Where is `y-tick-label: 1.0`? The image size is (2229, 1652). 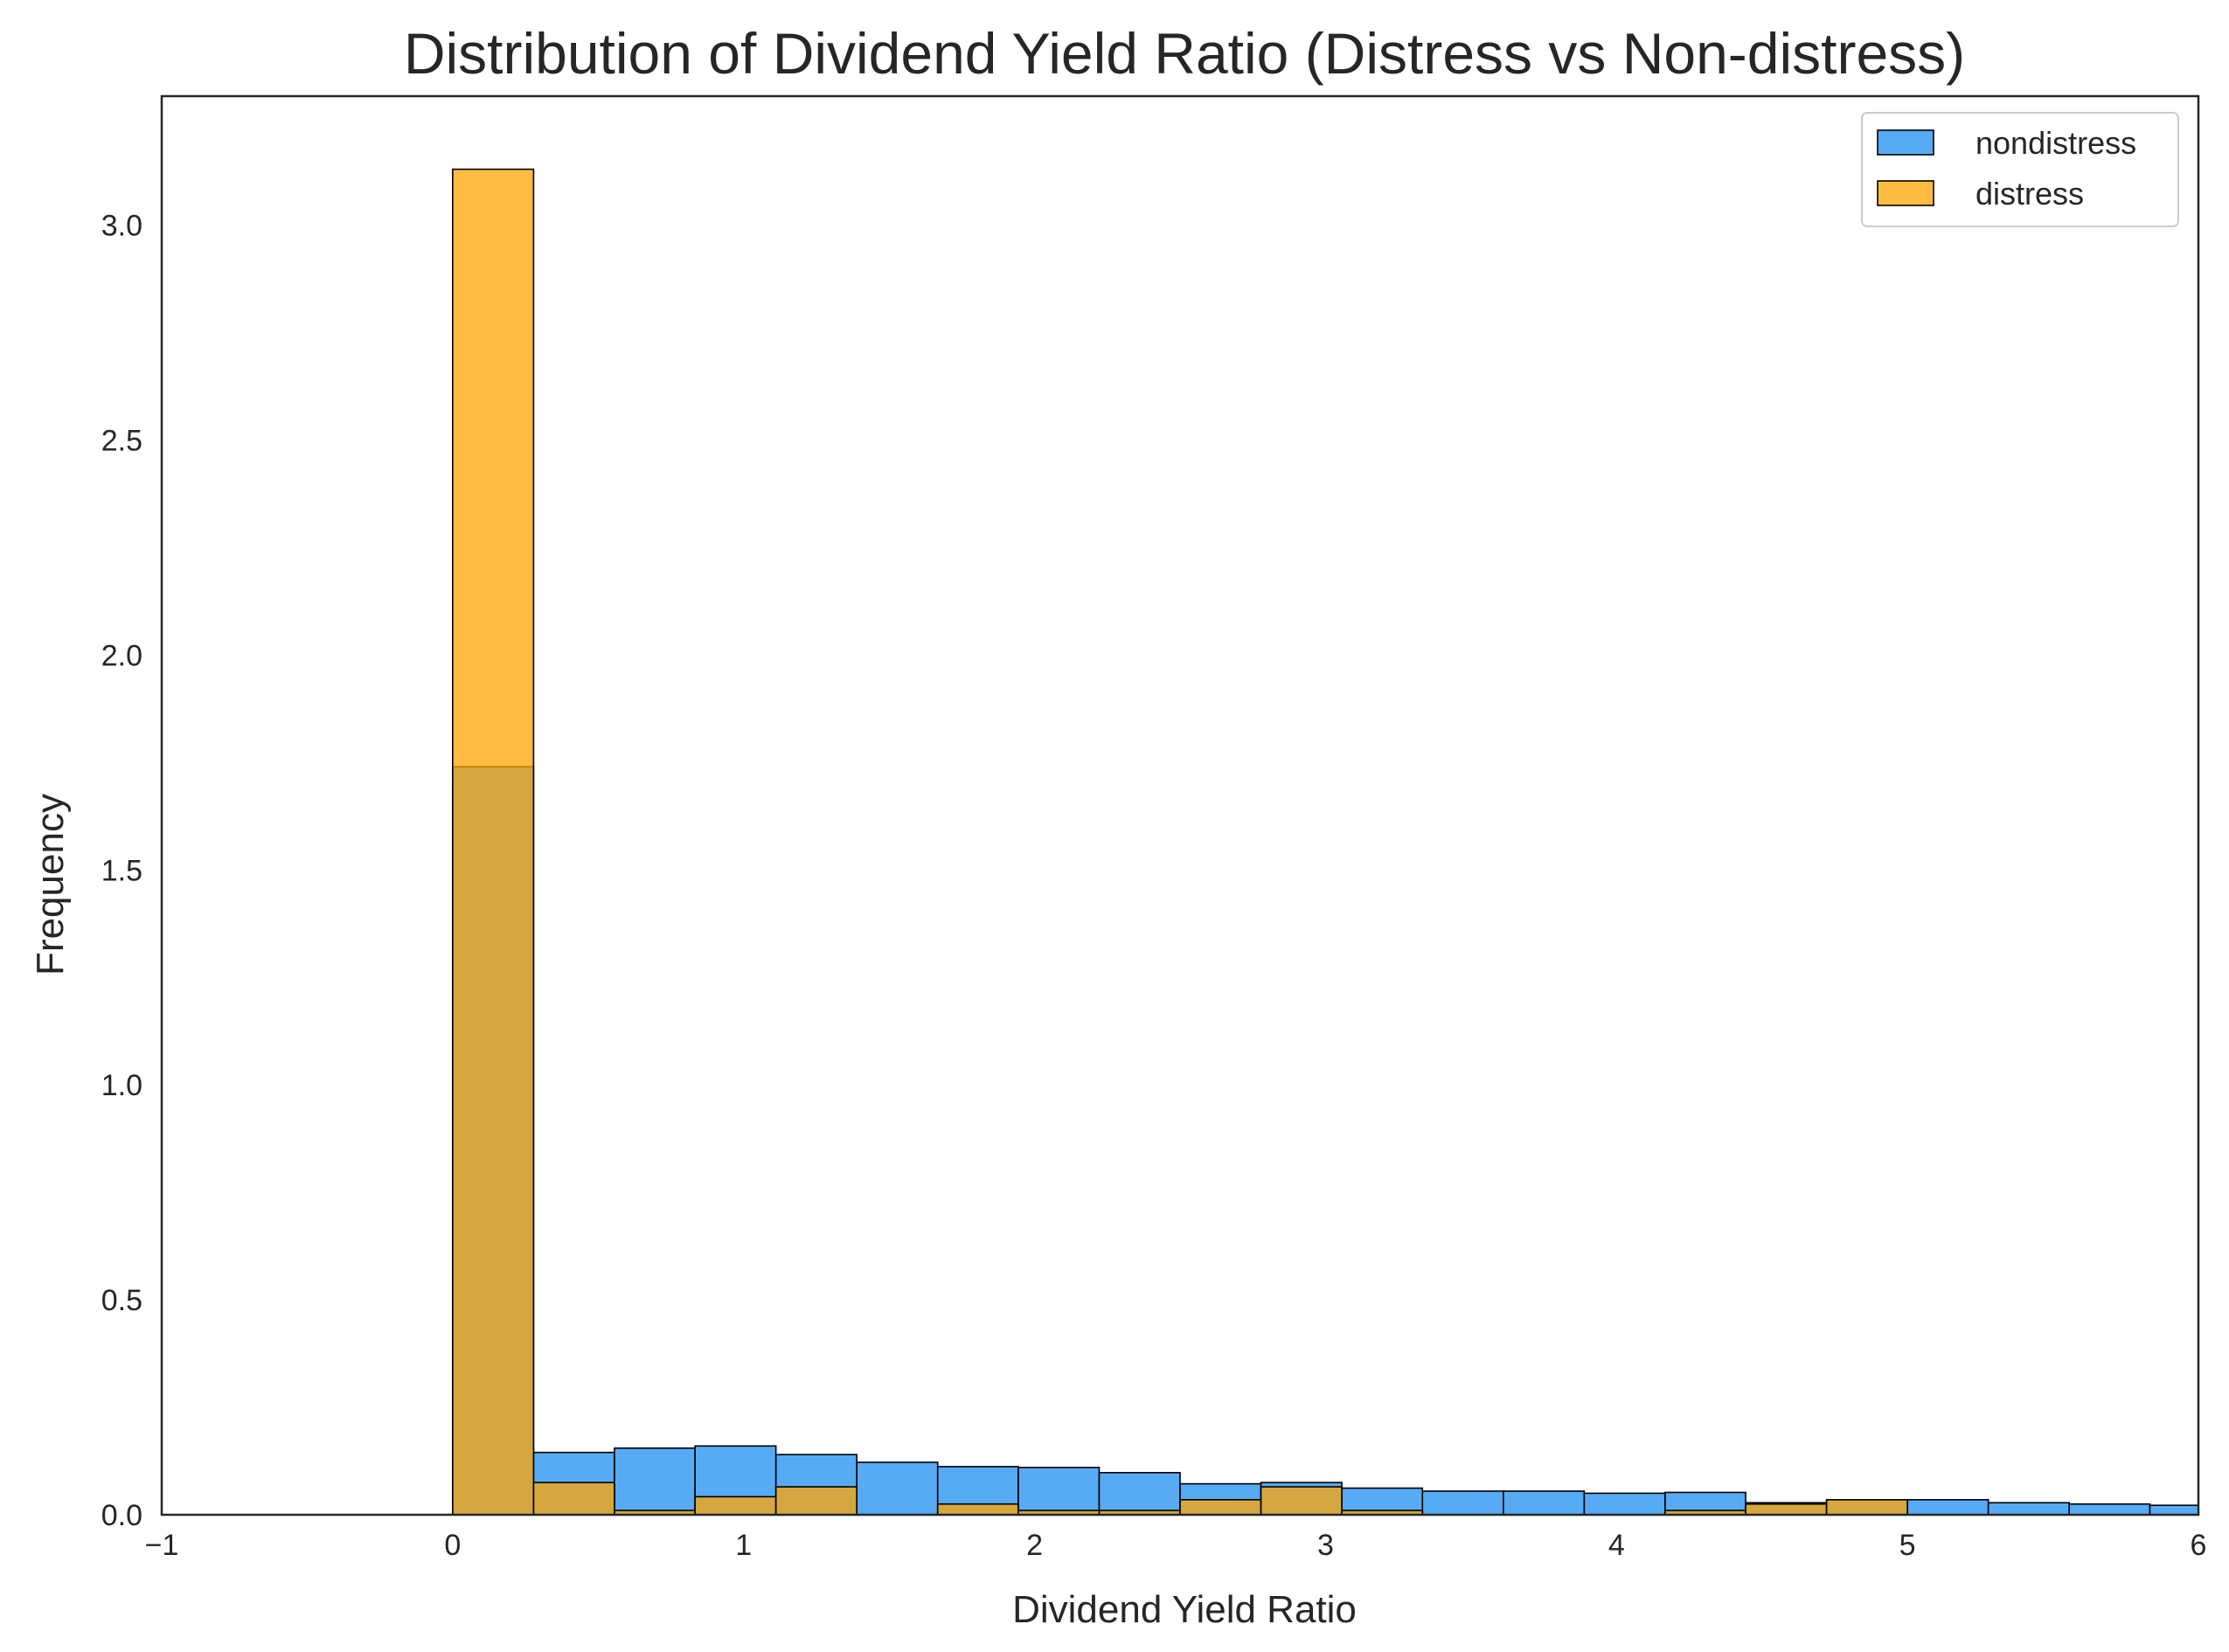 y-tick-label: 1.0 is located at coordinates (122, 1086).